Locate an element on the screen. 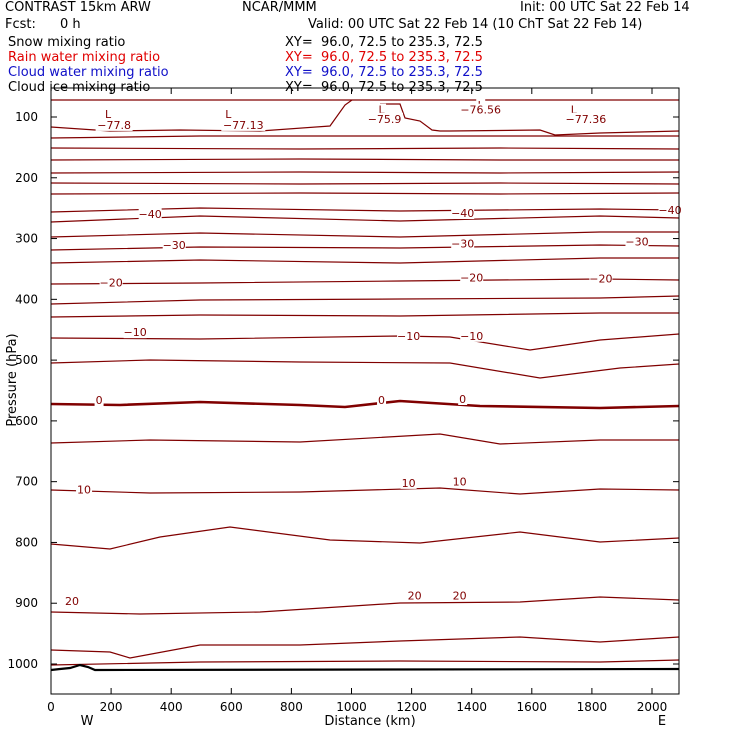  contour-label: −30 is located at coordinates (462, 243).